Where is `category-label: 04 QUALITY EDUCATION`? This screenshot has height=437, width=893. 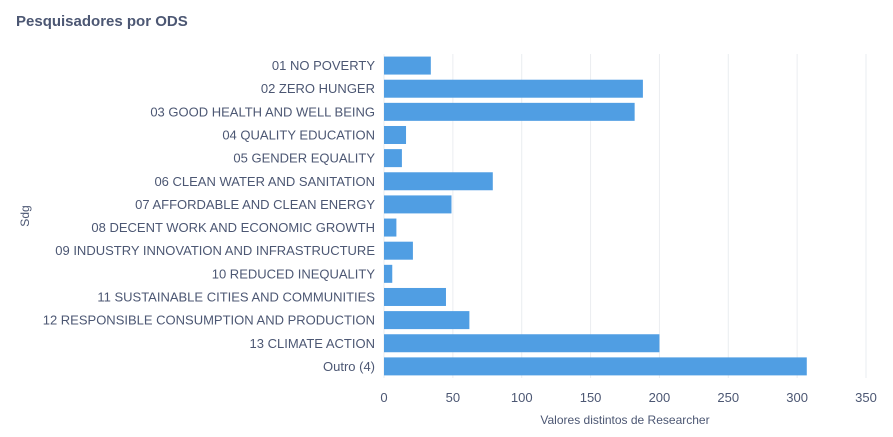 category-label: 04 QUALITY EDUCATION is located at coordinates (298, 134).